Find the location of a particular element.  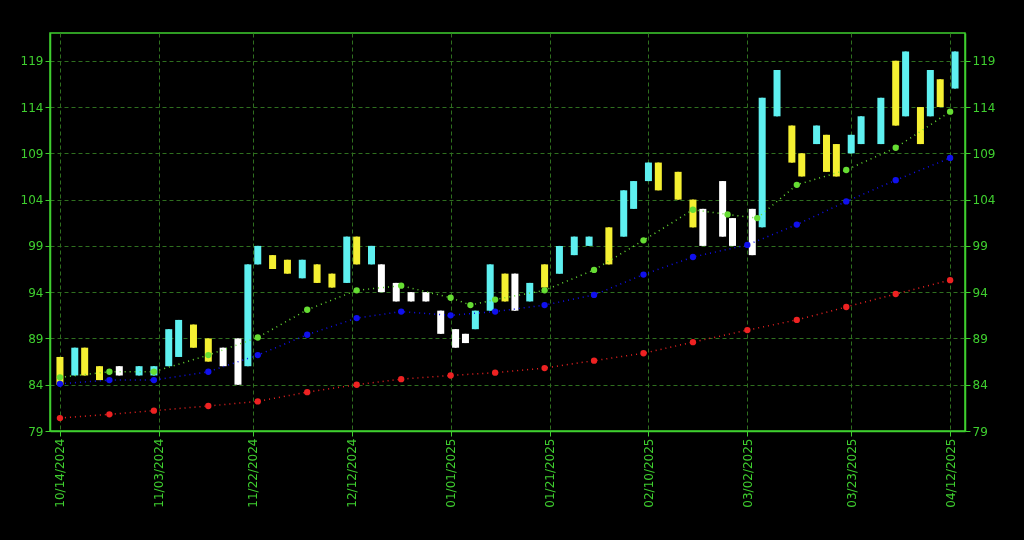

y-tick-label: 89 is located at coordinates (36, 338).